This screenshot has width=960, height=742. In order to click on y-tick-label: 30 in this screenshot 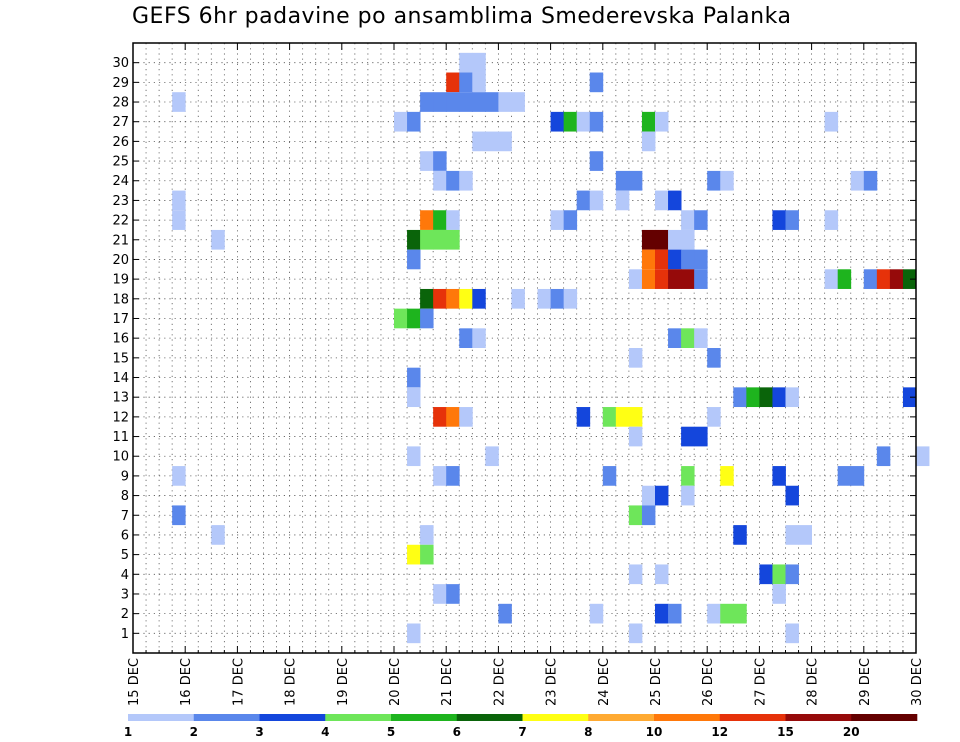, I will do `click(120, 63)`.